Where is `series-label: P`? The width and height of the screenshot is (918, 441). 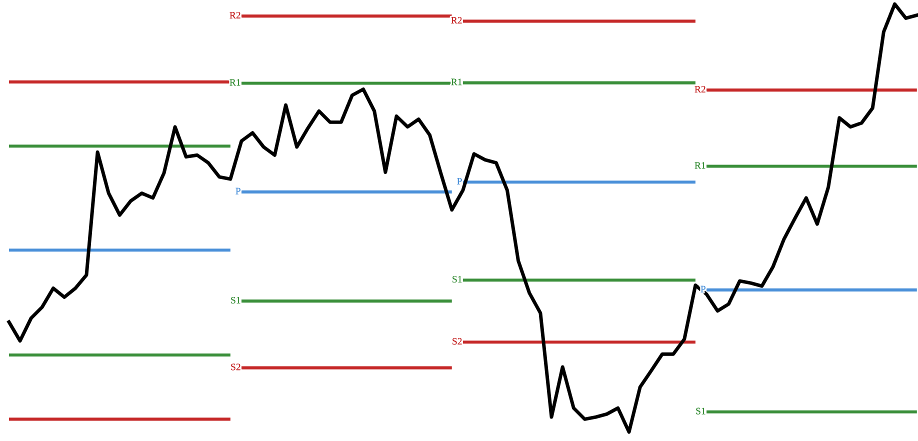 series-label: P is located at coordinates (459, 181).